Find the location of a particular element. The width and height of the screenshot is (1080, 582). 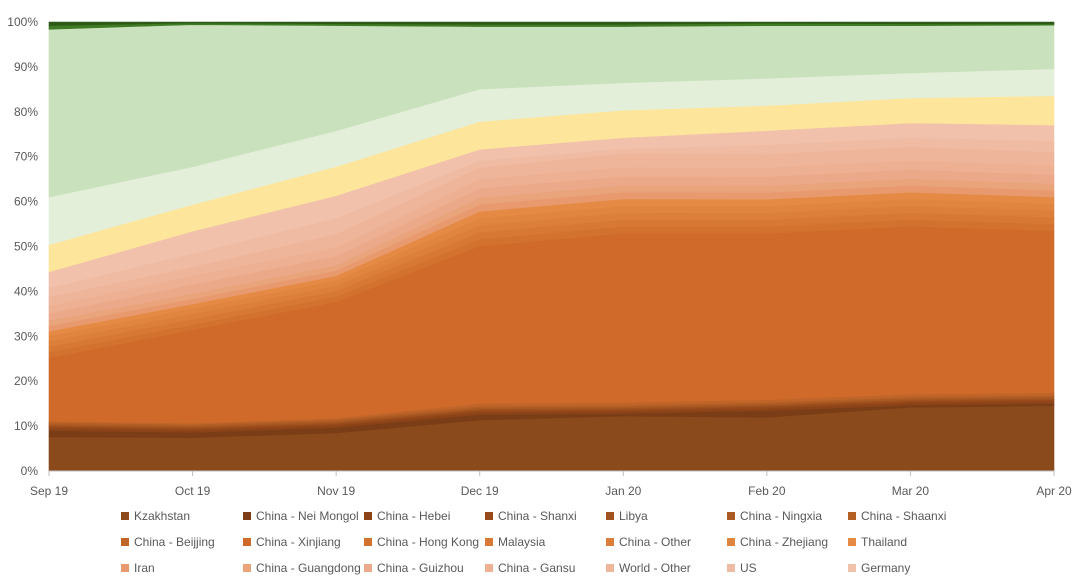

legend-item-thailand: Thailand is located at coordinates (877, 542).